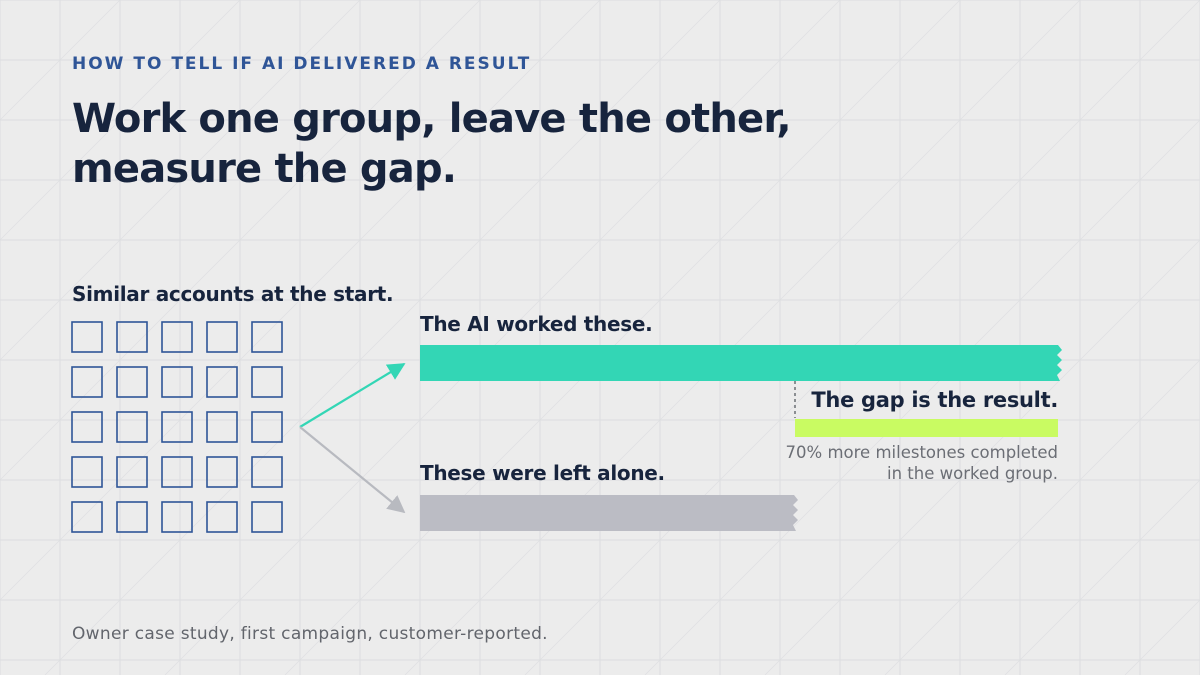  What do you see at coordinates (542, 473) in the screenshot?
I see `left-alone-group-label: These were left alone.` at bounding box center [542, 473].